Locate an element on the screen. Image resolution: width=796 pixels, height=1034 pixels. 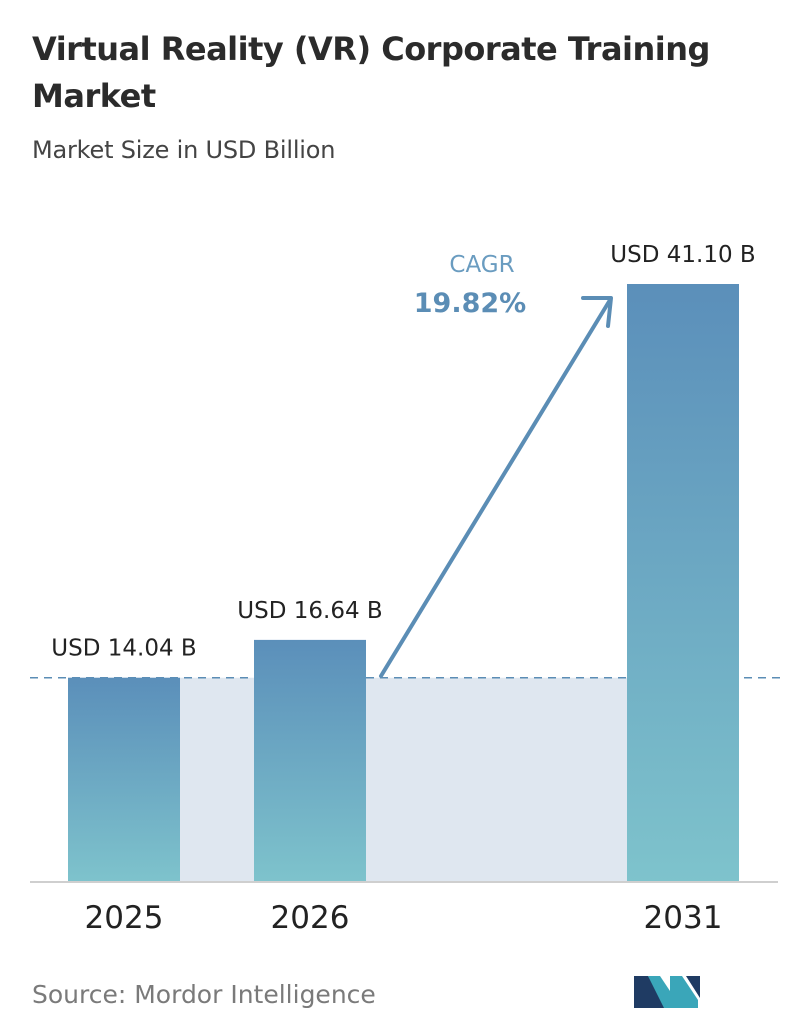
cagr-value: 19.82% is located at coordinates (470, 303).